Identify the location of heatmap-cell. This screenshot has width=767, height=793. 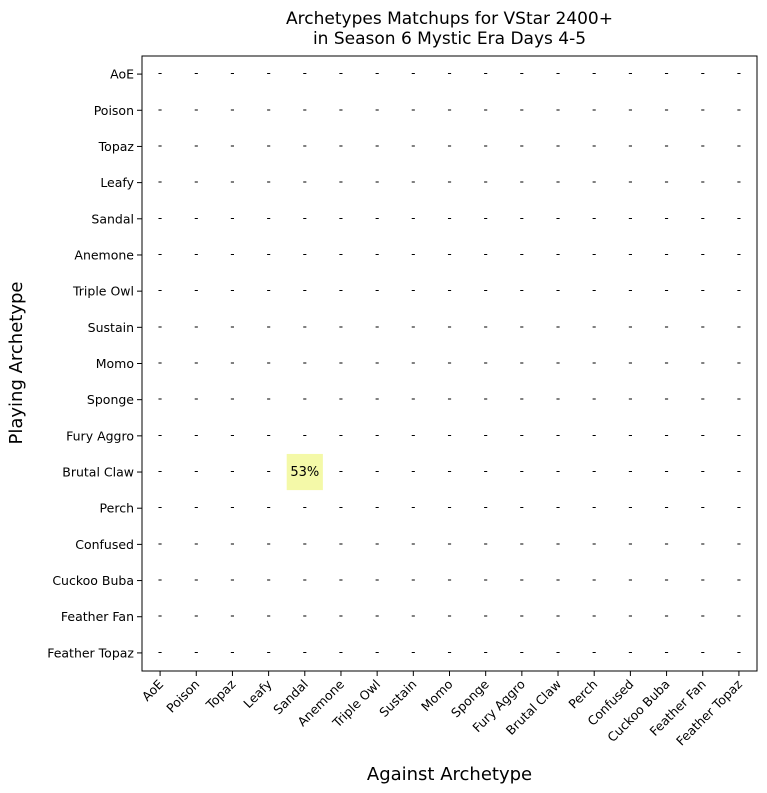
(304, 472).